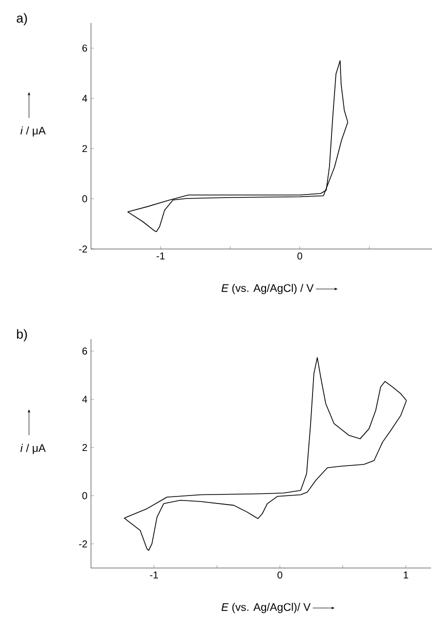 The height and width of the screenshot is (617, 432). I want to click on x-tick-label: 1, so click(406, 575).